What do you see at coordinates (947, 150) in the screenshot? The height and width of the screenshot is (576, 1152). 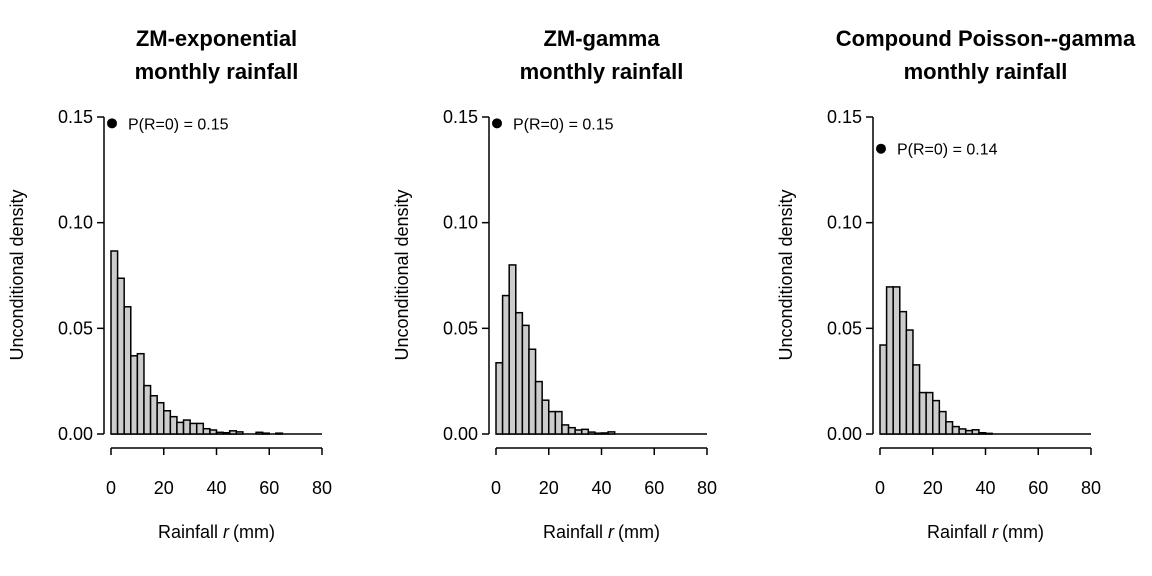 I see `point-mass-label: P(R=0) = 0.14` at bounding box center [947, 150].